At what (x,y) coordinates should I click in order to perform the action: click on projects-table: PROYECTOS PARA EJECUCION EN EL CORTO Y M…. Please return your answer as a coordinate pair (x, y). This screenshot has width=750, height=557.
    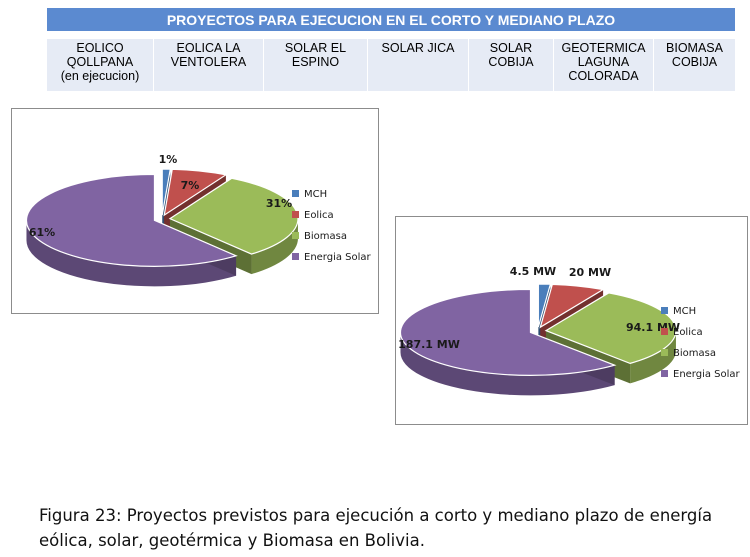
    Looking at the image, I should click on (391, 49).